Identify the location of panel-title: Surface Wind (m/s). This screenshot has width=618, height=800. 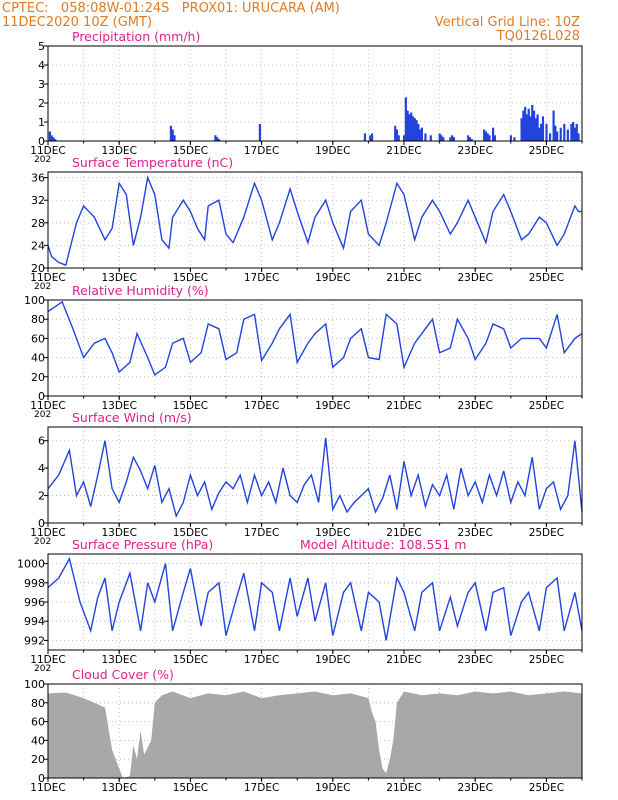
(132, 417).